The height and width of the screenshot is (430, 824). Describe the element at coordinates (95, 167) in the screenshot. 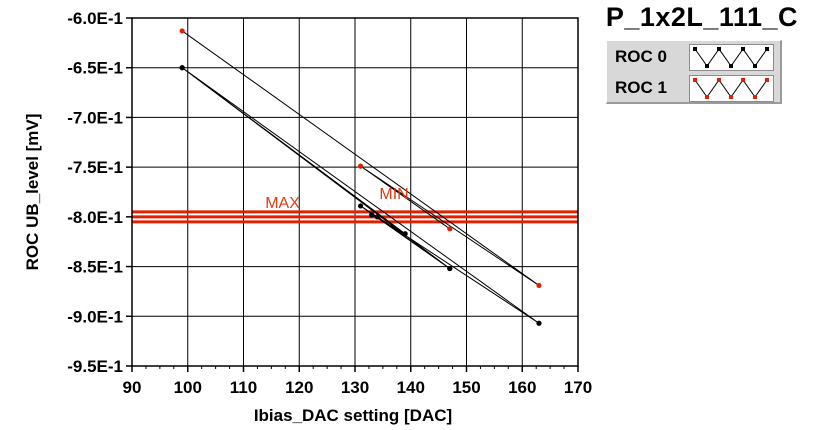

I see `y-tick-label: -7.5E-1` at that location.